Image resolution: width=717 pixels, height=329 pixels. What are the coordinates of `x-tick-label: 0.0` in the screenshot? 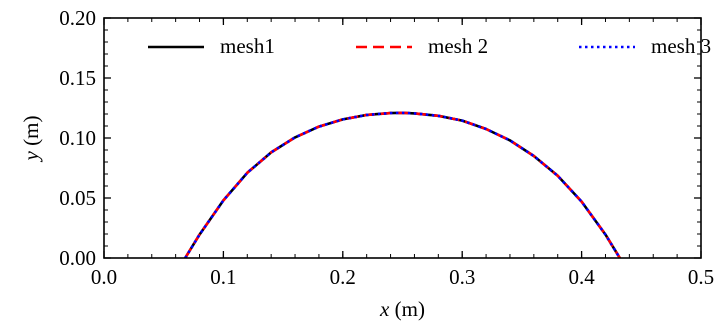 It's located at (104, 277).